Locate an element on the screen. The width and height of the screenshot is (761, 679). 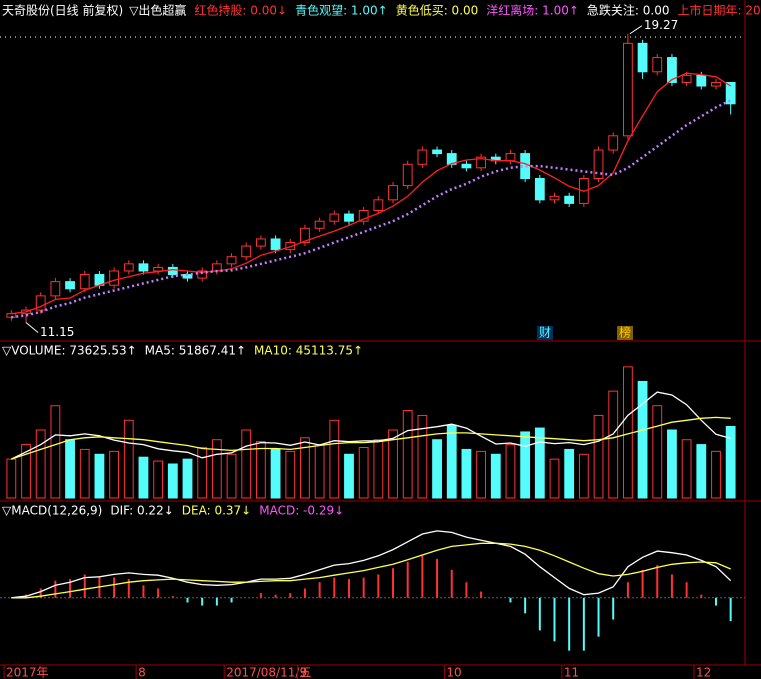
event-marker: 财 is located at coordinates (545, 333).